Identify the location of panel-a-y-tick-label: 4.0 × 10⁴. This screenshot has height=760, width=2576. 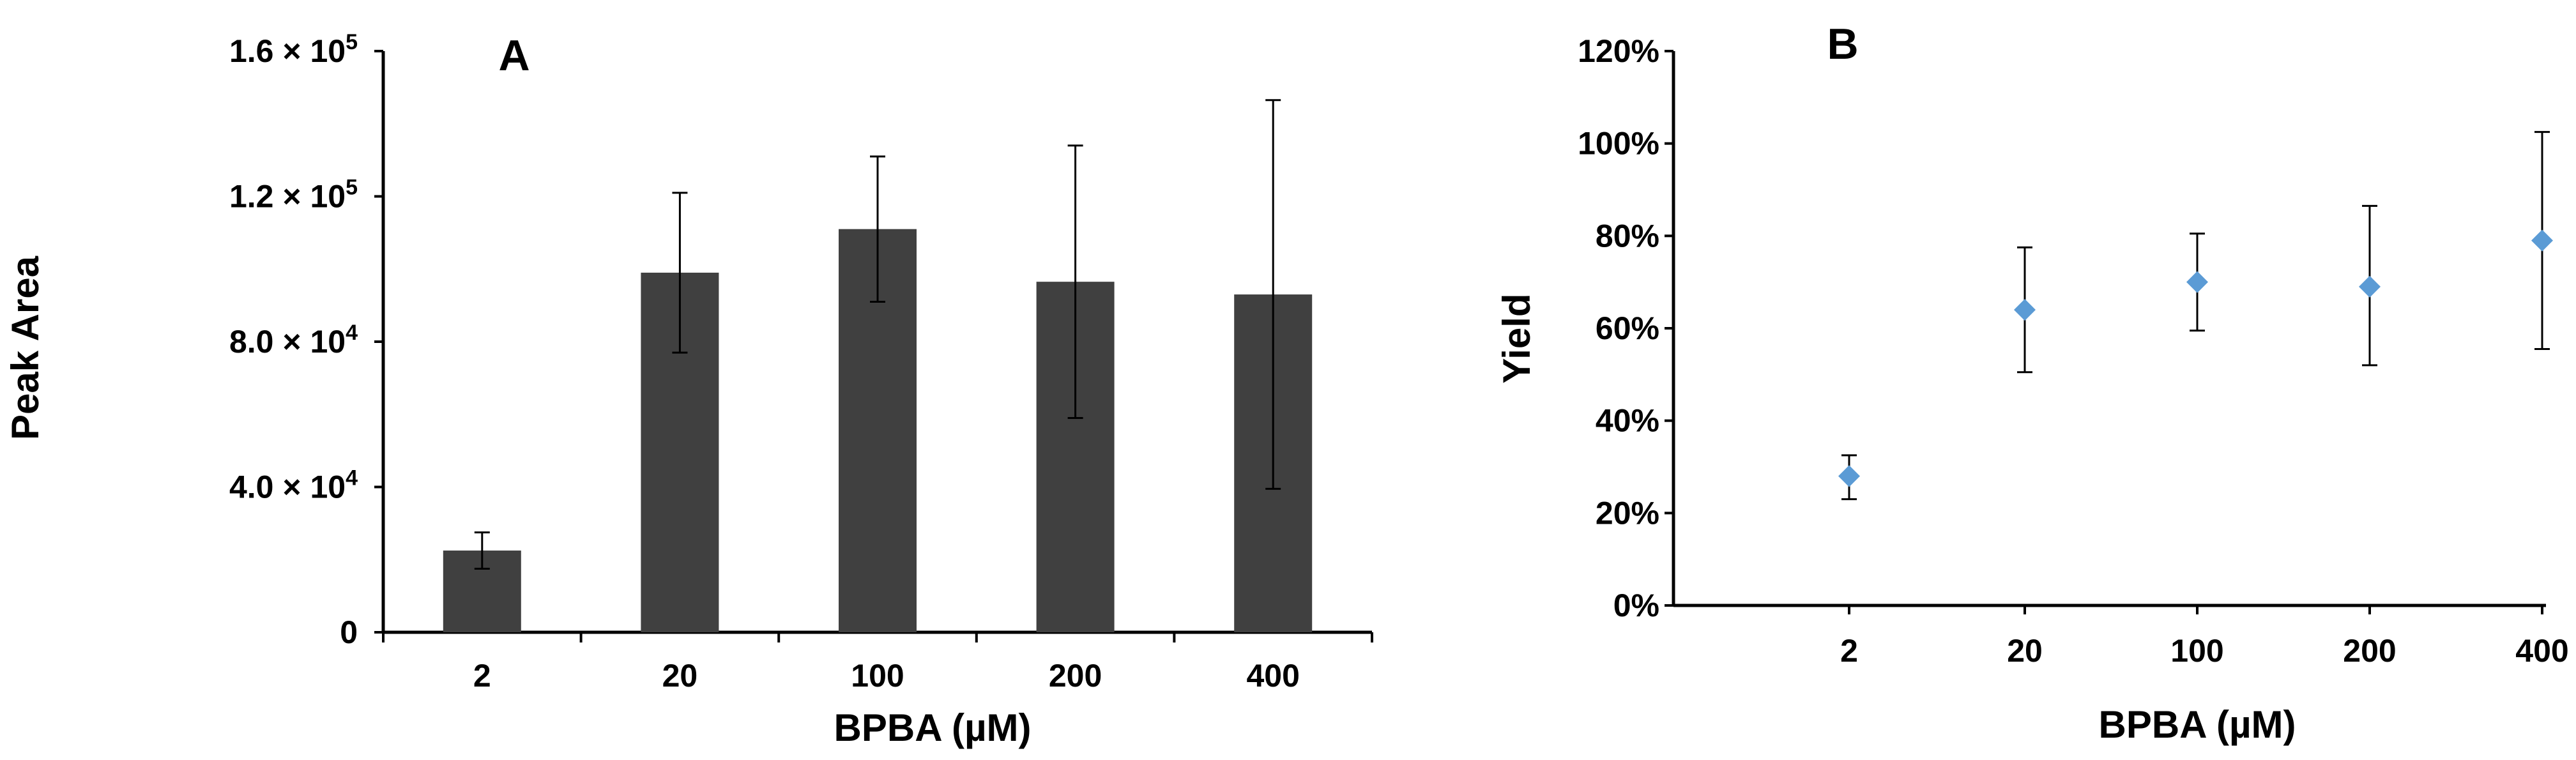
(293, 485).